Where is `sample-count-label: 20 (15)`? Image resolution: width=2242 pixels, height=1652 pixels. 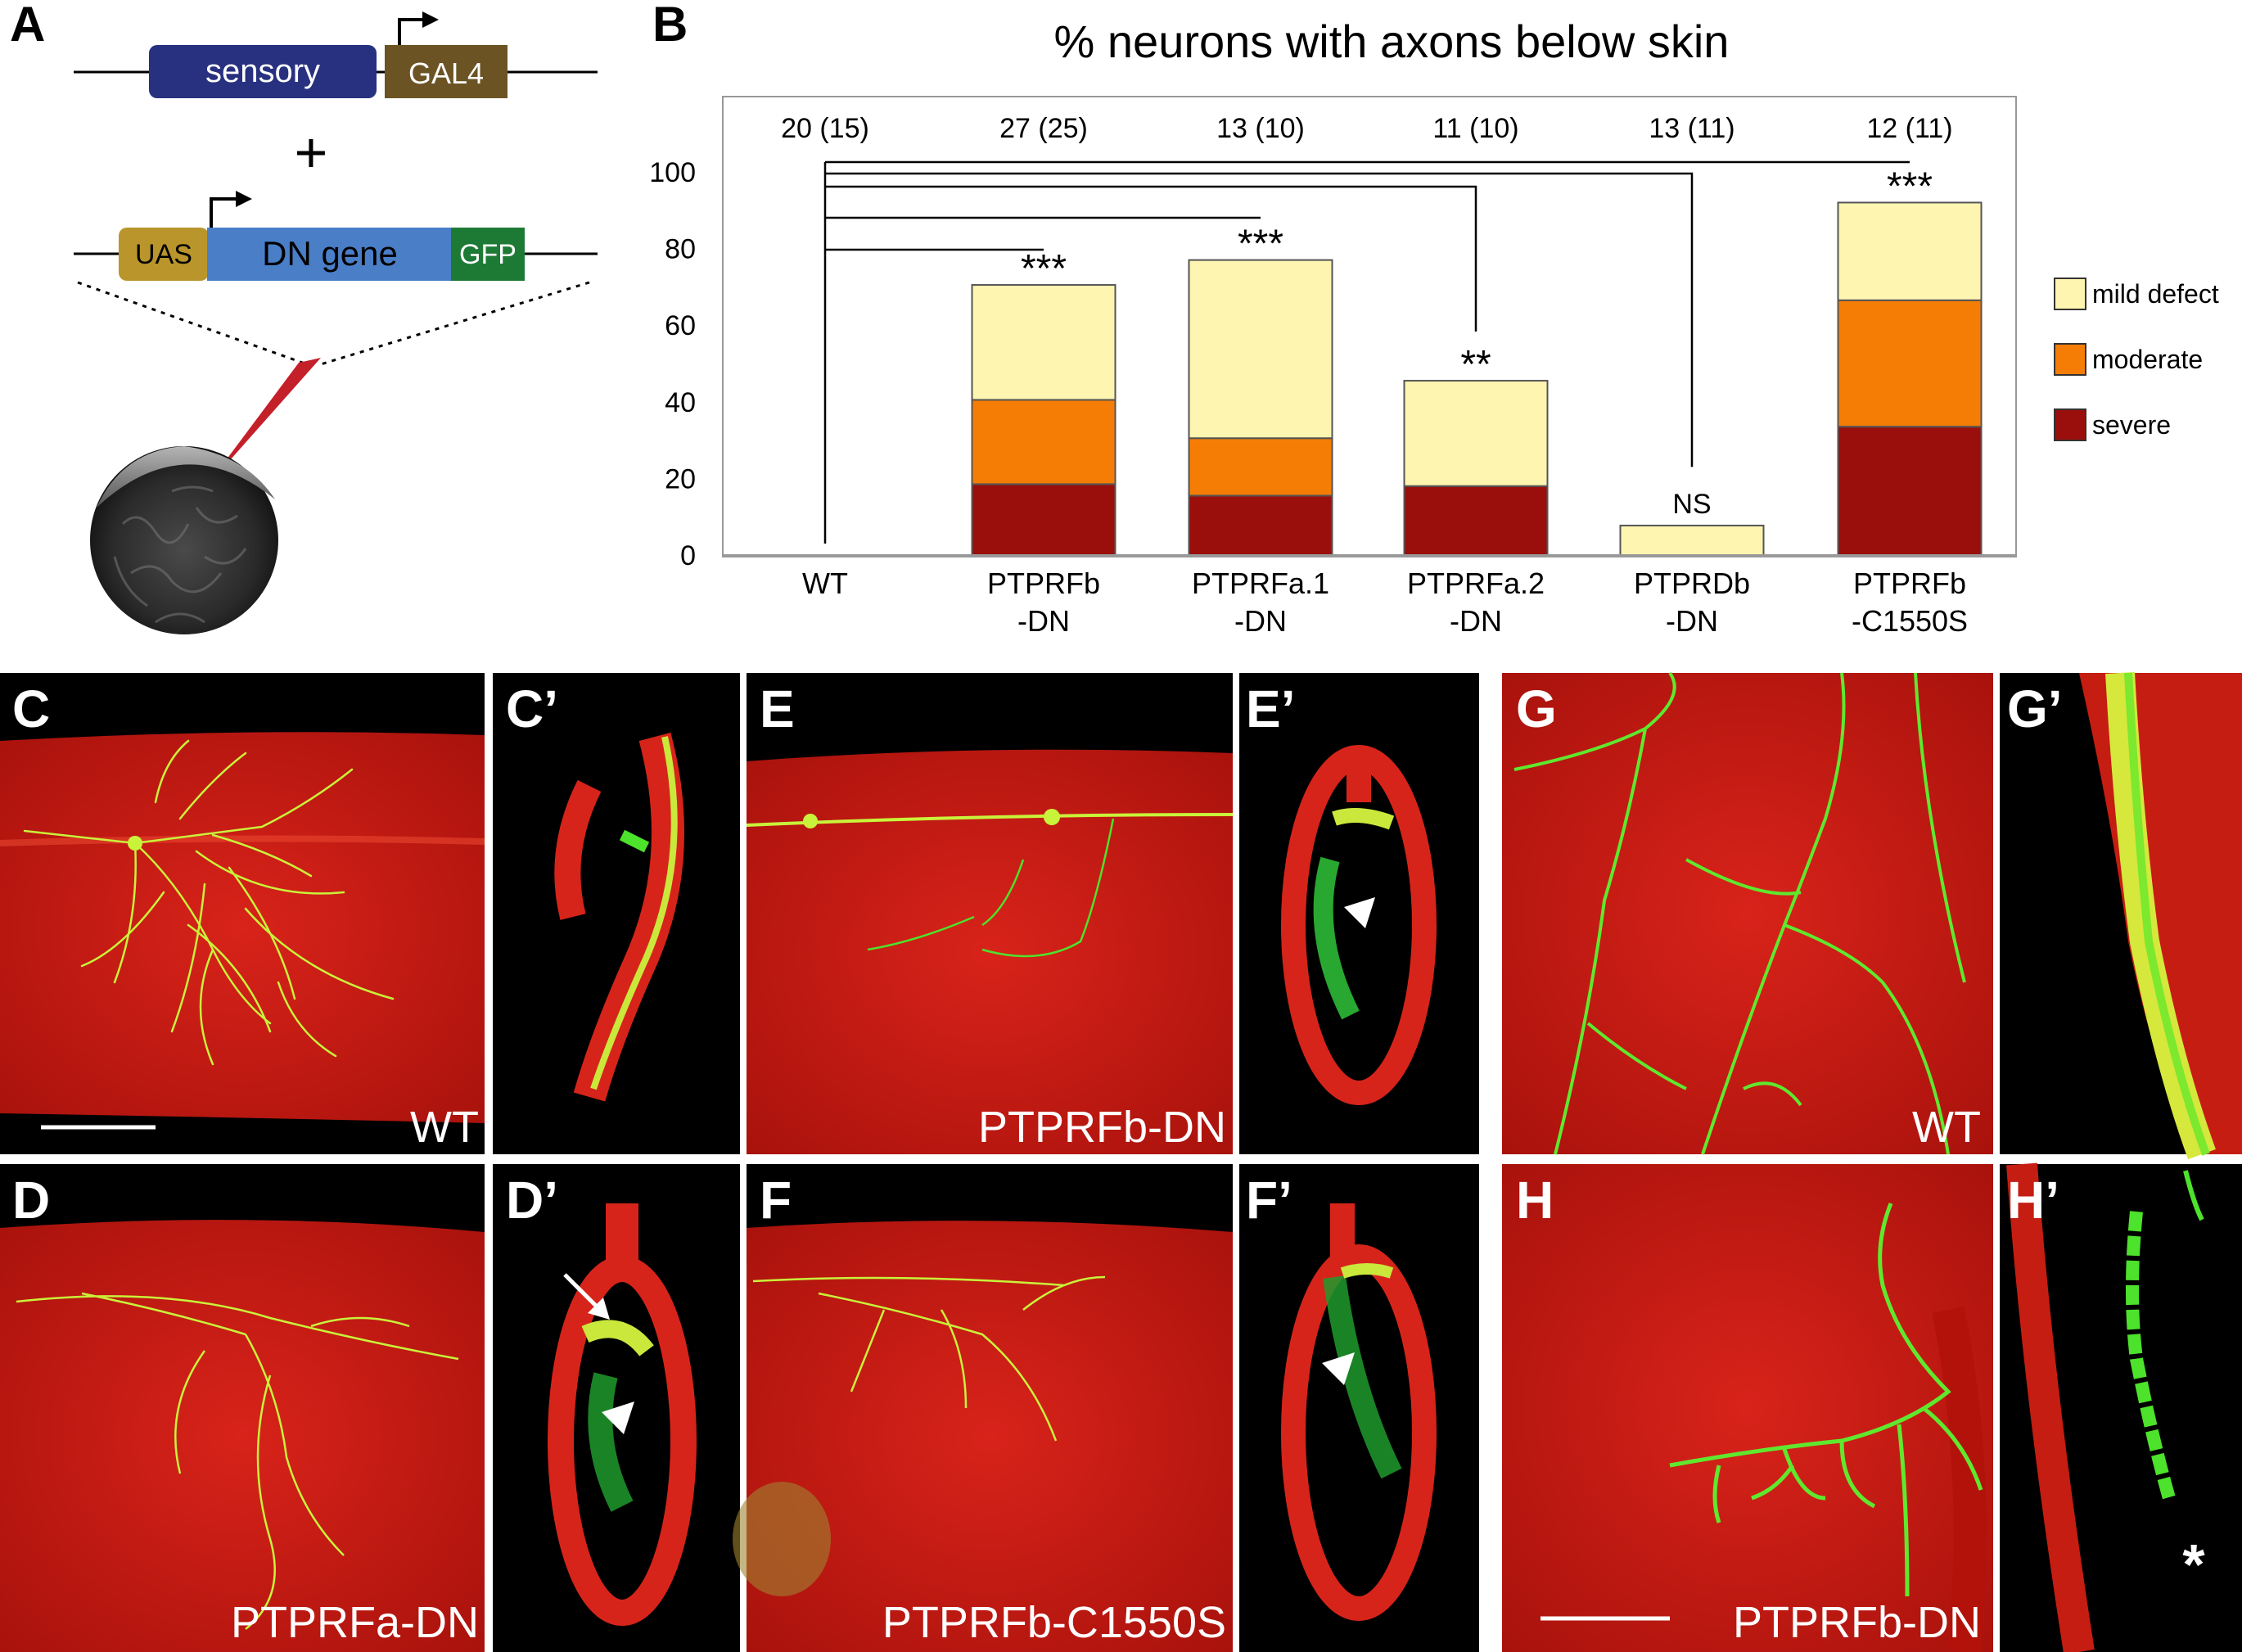
sample-count-label: 20 (15) is located at coordinates (825, 128).